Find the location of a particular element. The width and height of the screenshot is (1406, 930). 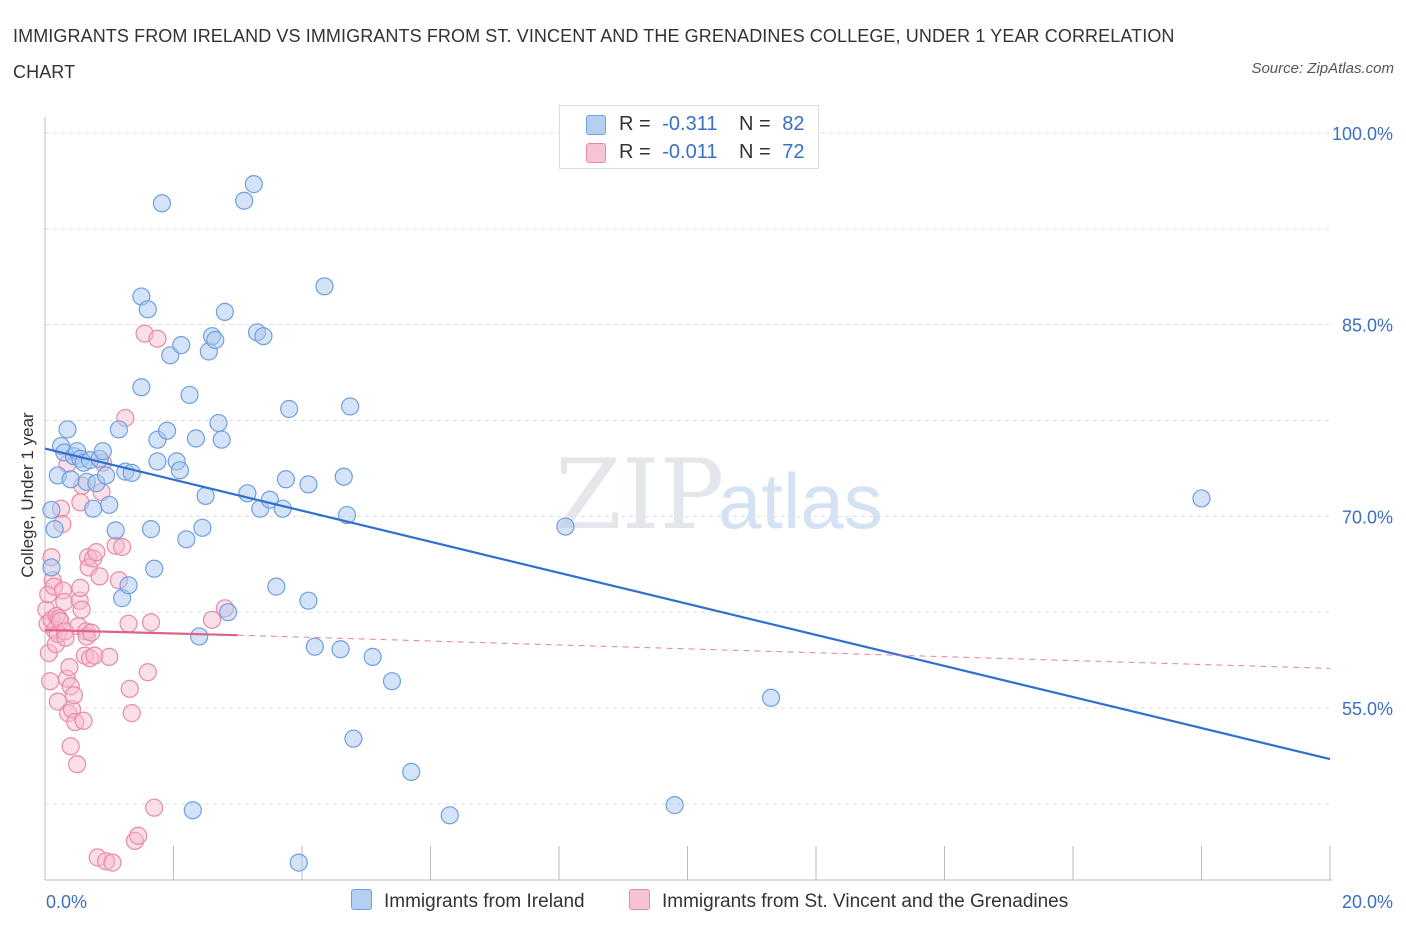

y-axis-title: College, Under 1 year is located at coordinates (27, 495).